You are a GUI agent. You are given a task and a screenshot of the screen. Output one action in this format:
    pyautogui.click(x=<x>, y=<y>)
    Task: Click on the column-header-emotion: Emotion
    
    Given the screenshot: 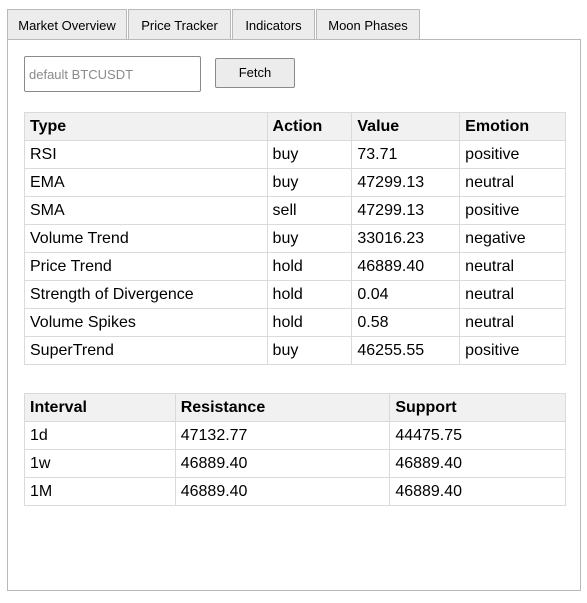 What is the action you would take?
    pyautogui.click(x=512, y=126)
    